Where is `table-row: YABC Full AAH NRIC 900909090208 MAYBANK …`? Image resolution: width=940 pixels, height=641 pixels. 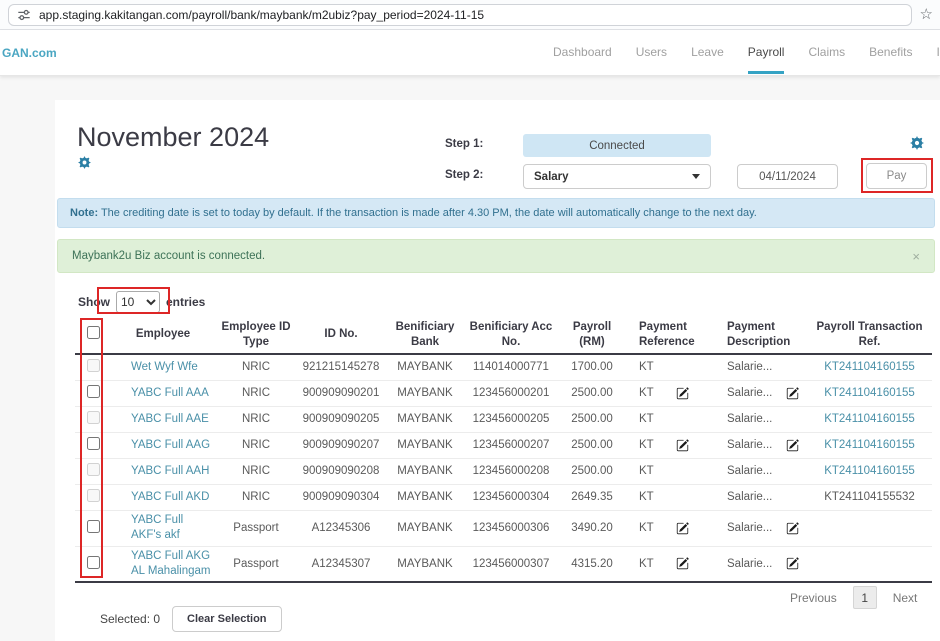 table-row: YABC Full AAH NRIC 900909090208 MAYBANK … is located at coordinates (503, 471).